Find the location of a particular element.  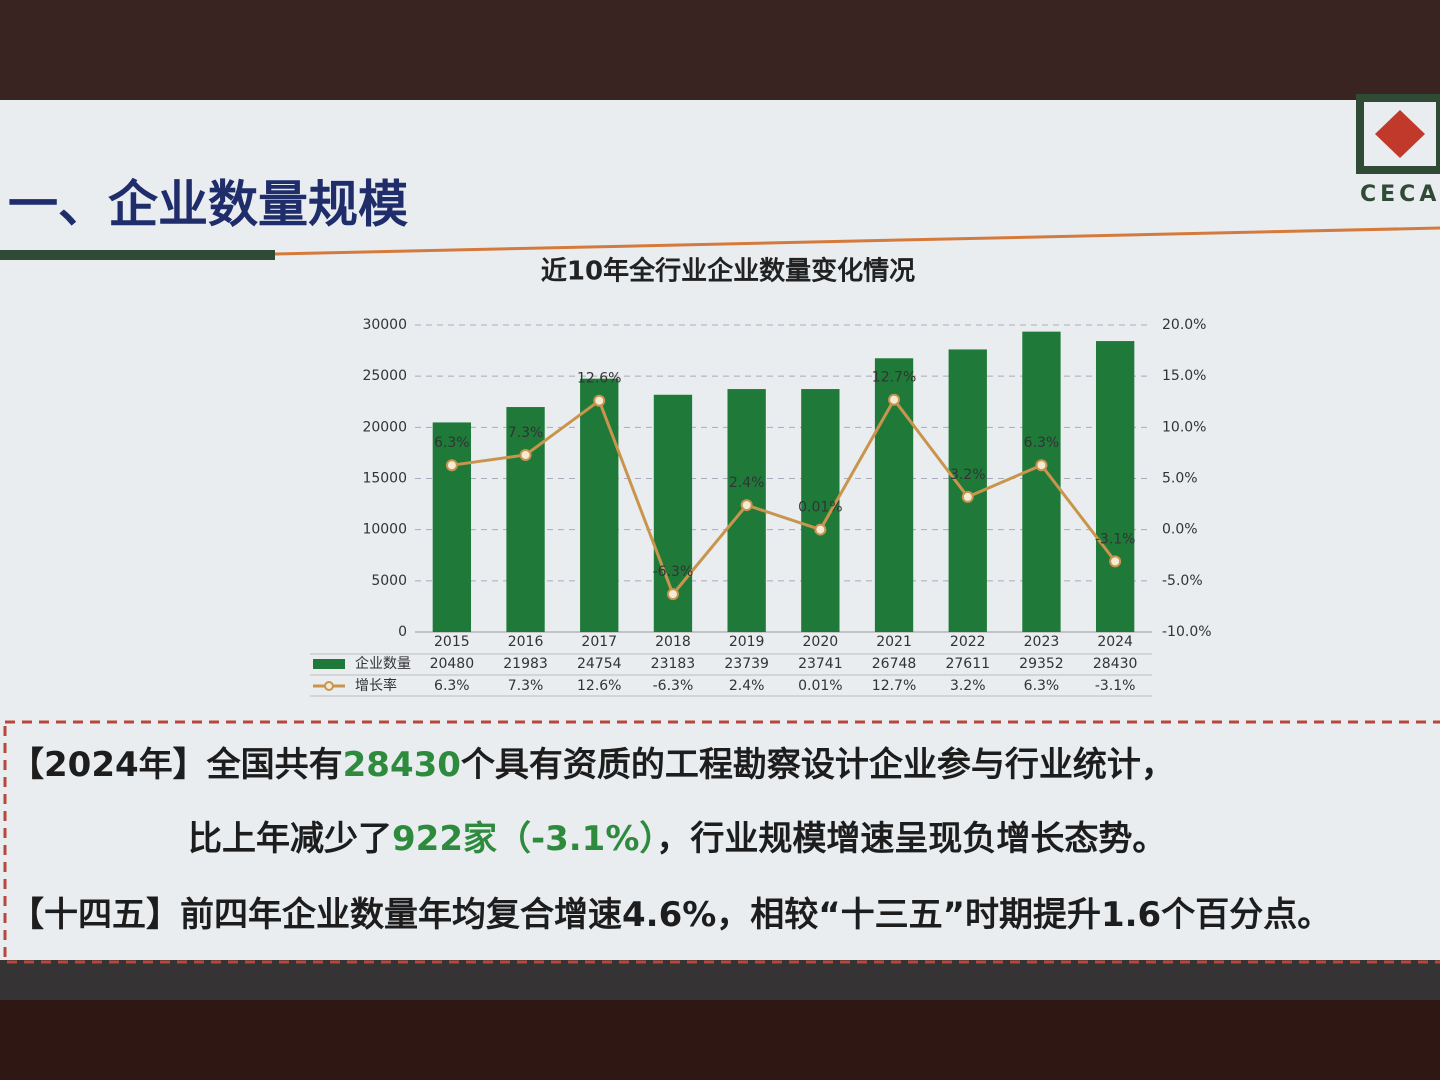

data-label: 12.6% is located at coordinates (599, 379).